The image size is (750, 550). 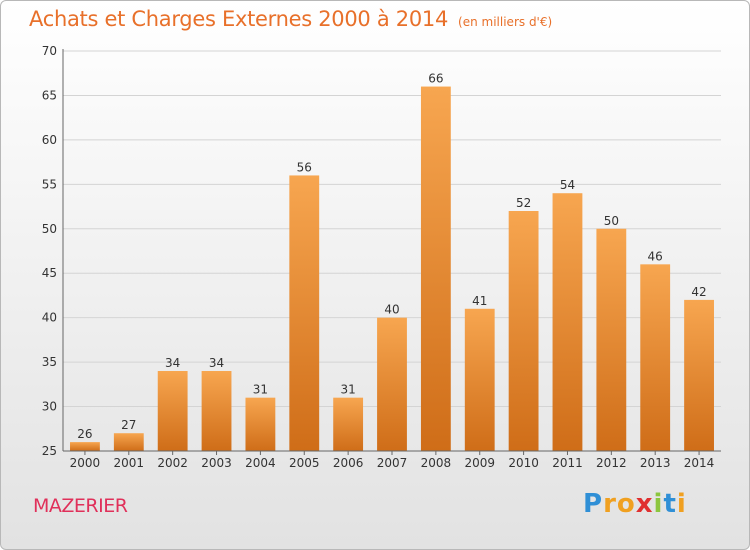 What do you see at coordinates (479, 463) in the screenshot?
I see `x-tick-label: 2009` at bounding box center [479, 463].